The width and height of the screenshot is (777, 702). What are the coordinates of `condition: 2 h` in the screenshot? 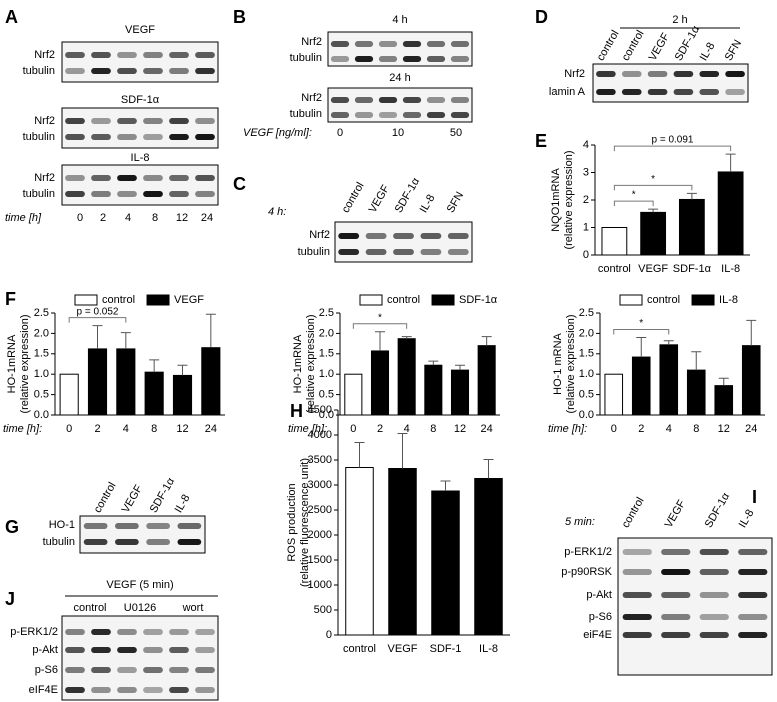 It's located at (679, 20).